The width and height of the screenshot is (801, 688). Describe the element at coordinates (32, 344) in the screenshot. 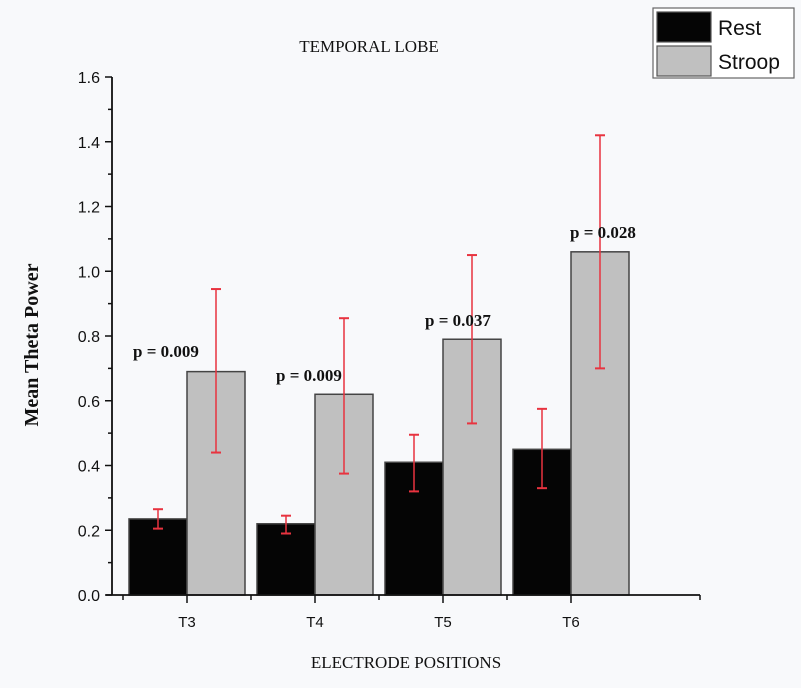

I see `y-axis-label: Mean Theta Power` at that location.